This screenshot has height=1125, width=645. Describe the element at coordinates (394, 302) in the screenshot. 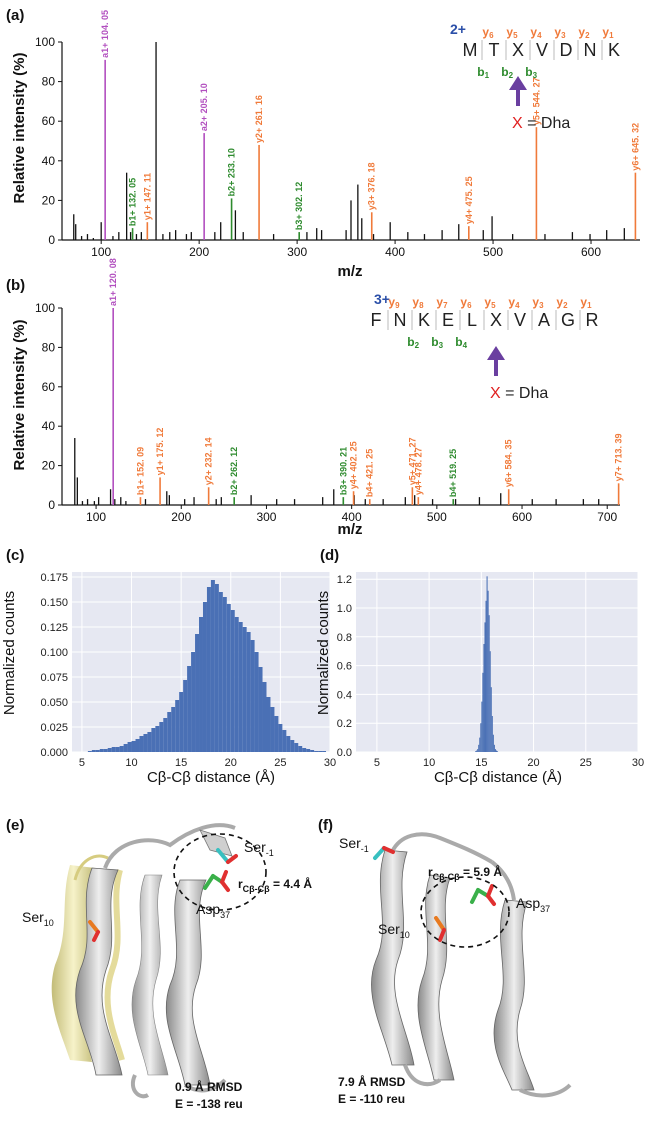

I see `y-ion-marker: y9` at that location.